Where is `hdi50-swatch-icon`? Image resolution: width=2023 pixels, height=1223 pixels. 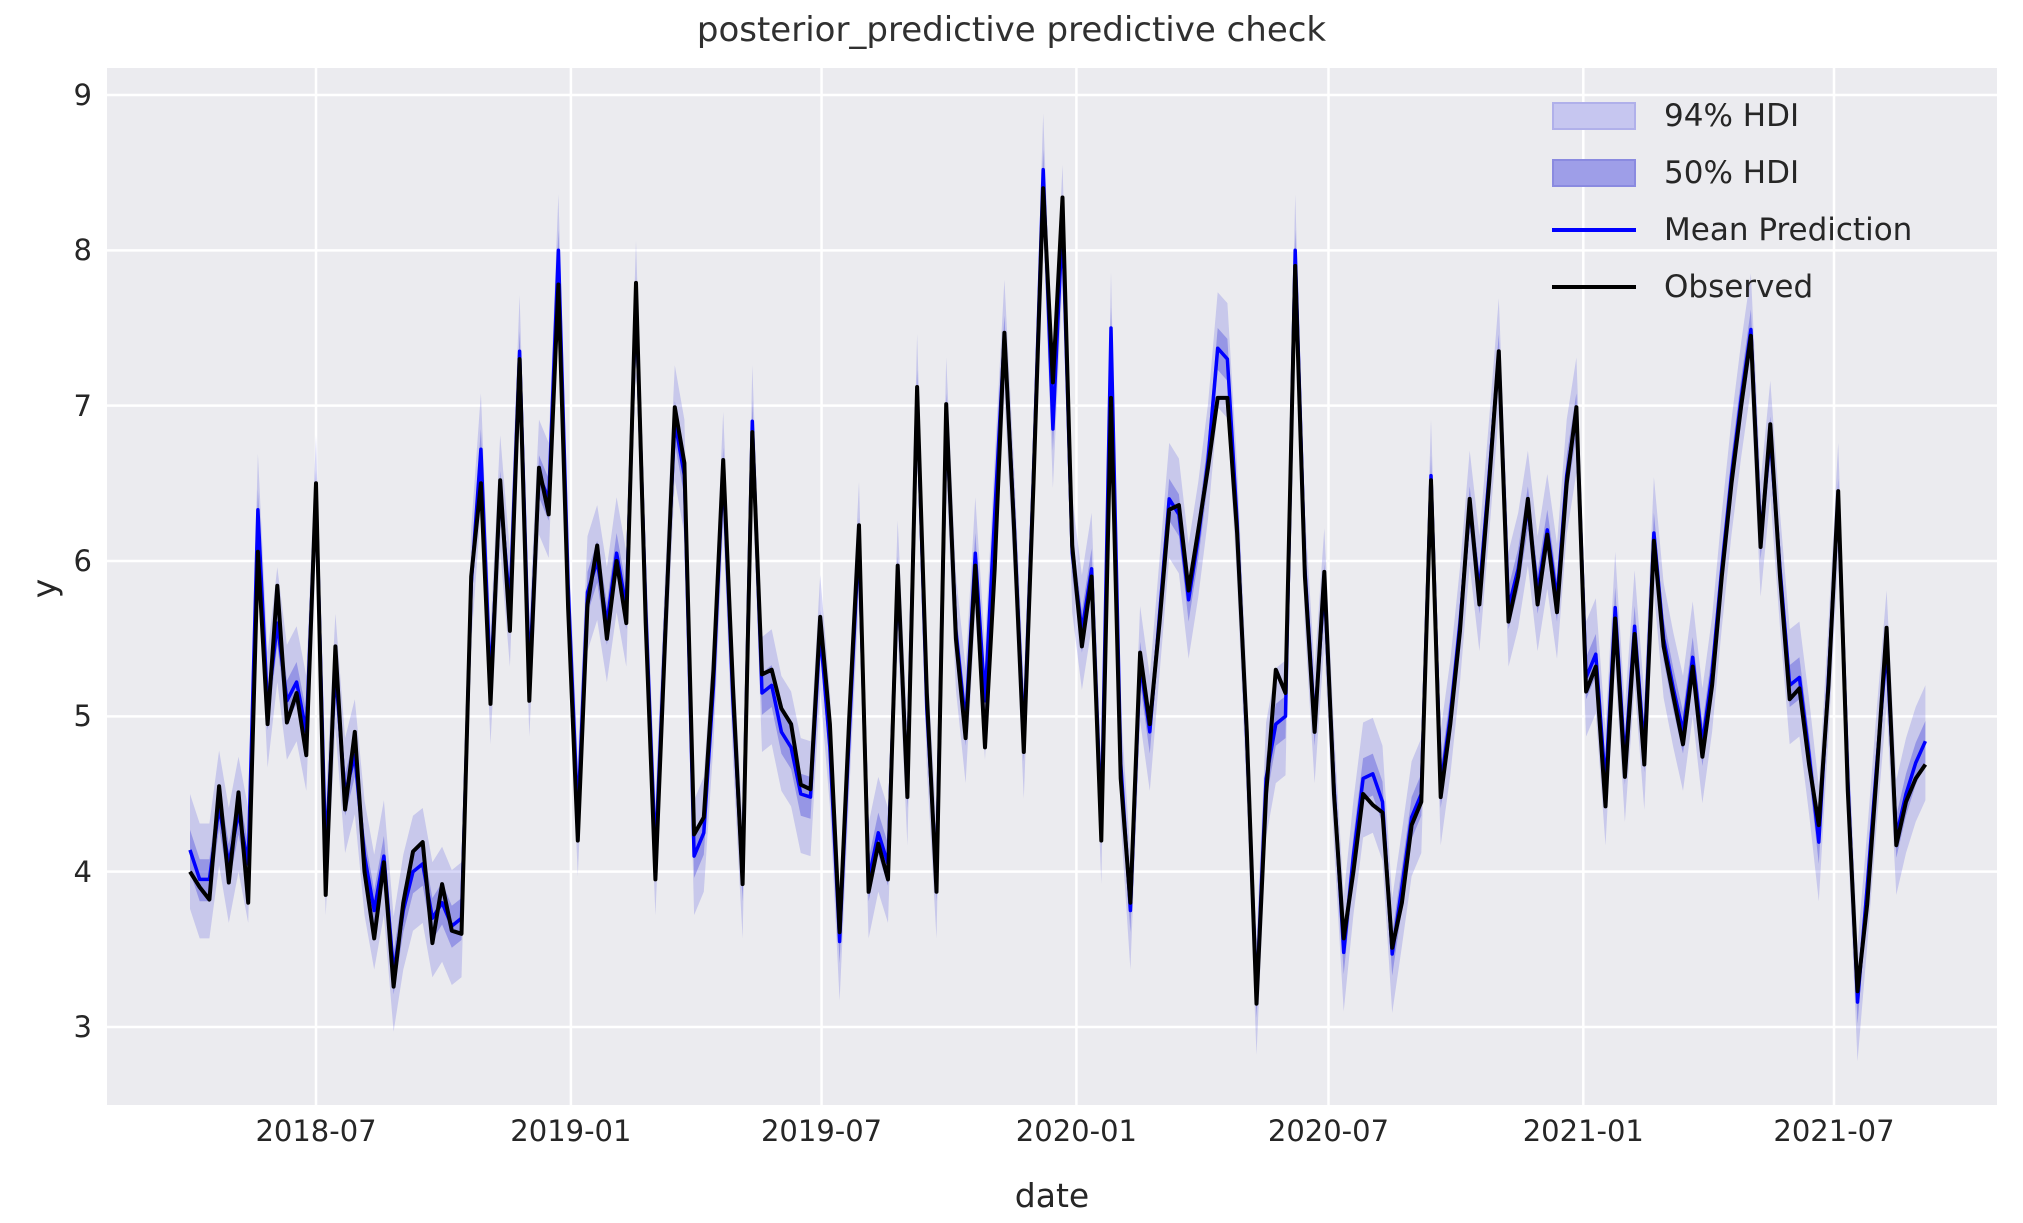 hdi50-swatch-icon is located at coordinates (1594, 173).